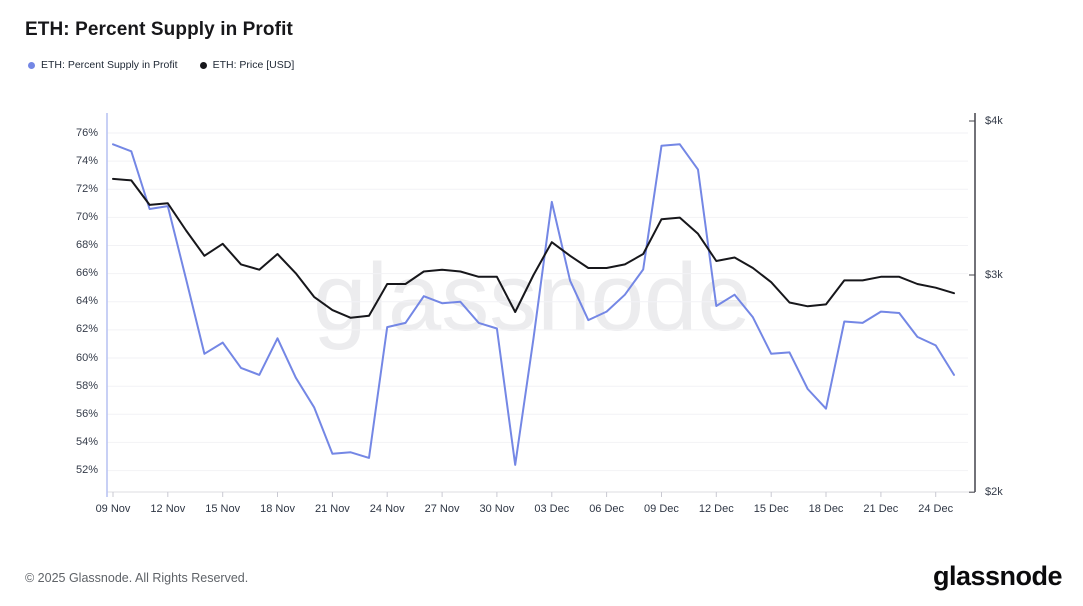 This screenshot has width=1083, height=606. Describe the element at coordinates (137, 578) in the screenshot. I see `copyright-text: © 2025 Glassnode. All Rights Reserved.` at that location.